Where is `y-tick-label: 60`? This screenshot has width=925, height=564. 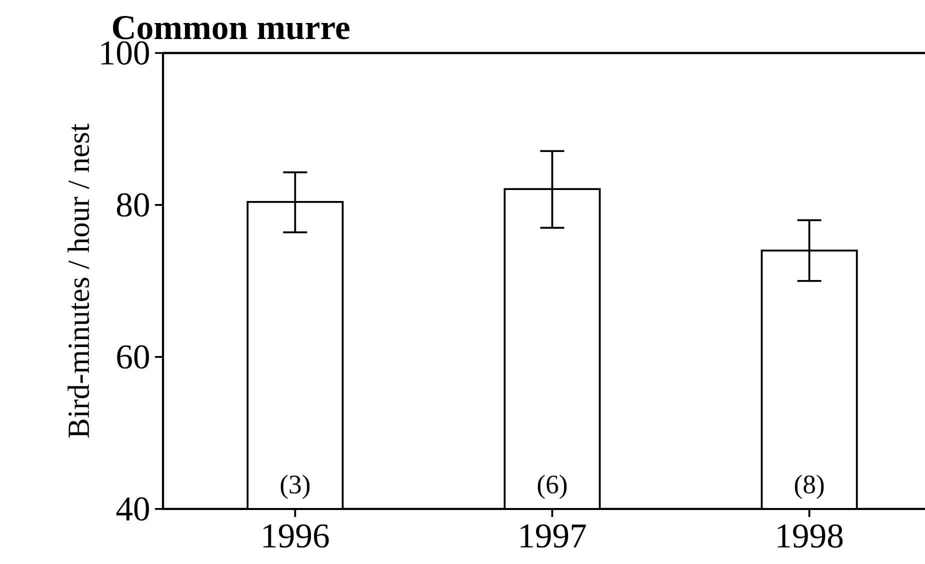 y-tick-label: 60 is located at coordinates (133, 357).